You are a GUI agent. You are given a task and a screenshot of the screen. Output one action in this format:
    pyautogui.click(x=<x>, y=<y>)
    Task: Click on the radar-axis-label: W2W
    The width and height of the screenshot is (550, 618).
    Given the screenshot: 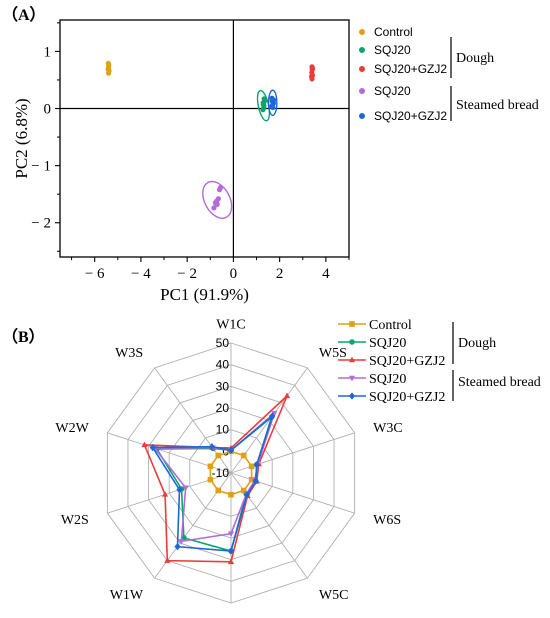 What is the action you would take?
    pyautogui.click(x=72, y=428)
    